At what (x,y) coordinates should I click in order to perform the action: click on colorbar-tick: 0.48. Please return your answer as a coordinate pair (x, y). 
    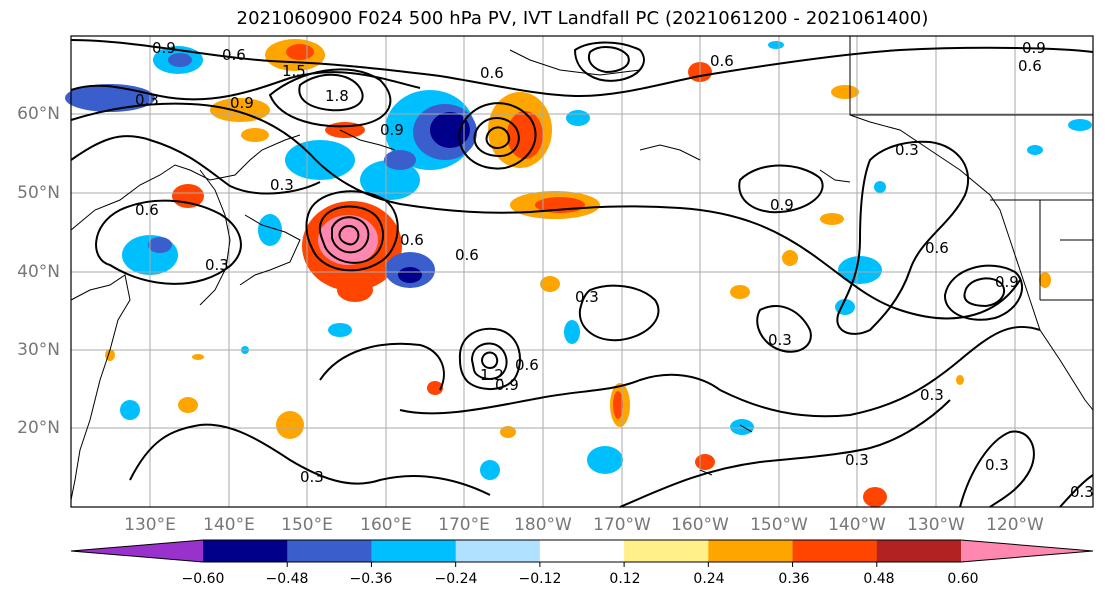
    Looking at the image, I should click on (879, 579).